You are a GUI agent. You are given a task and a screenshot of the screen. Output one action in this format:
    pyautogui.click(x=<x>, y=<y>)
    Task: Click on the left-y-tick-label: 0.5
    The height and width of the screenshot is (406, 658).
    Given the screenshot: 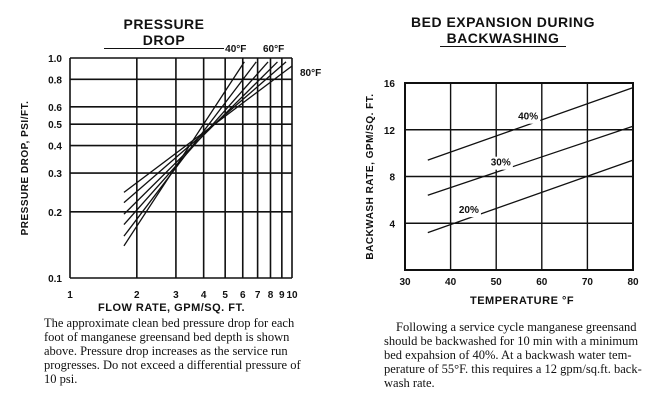 What is the action you would take?
    pyautogui.click(x=55, y=125)
    